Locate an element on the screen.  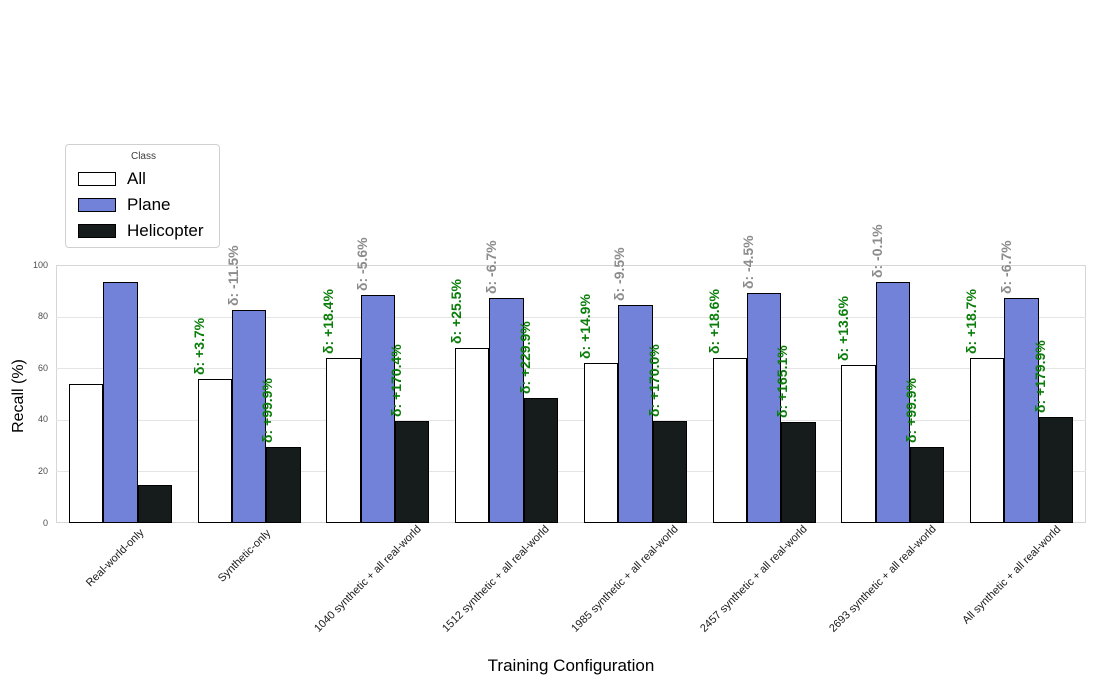
delta-annotation-plane-3: δ: -6.7% is located at coordinates (490, 267).